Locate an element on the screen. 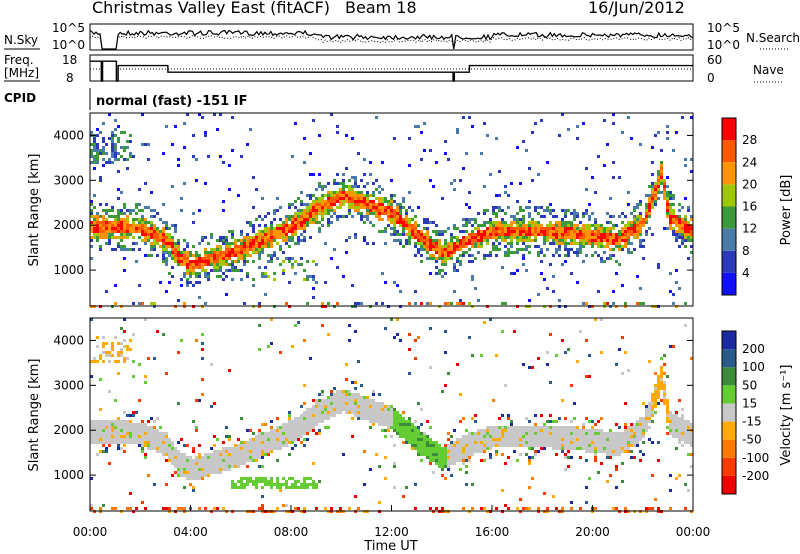 This screenshot has height=554, width=800. x-tick-label: 12:00 is located at coordinates (391, 532).